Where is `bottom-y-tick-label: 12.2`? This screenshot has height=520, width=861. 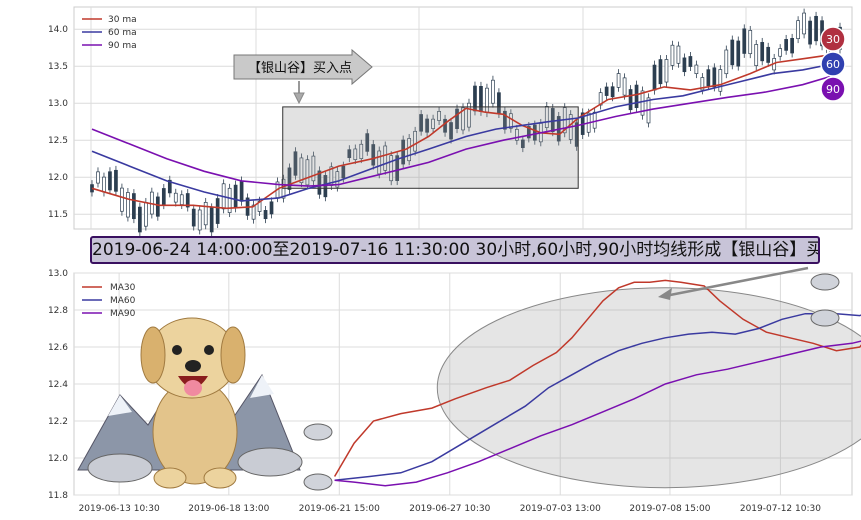 bottom-y-tick-label: 12.2 is located at coordinates (58, 422).